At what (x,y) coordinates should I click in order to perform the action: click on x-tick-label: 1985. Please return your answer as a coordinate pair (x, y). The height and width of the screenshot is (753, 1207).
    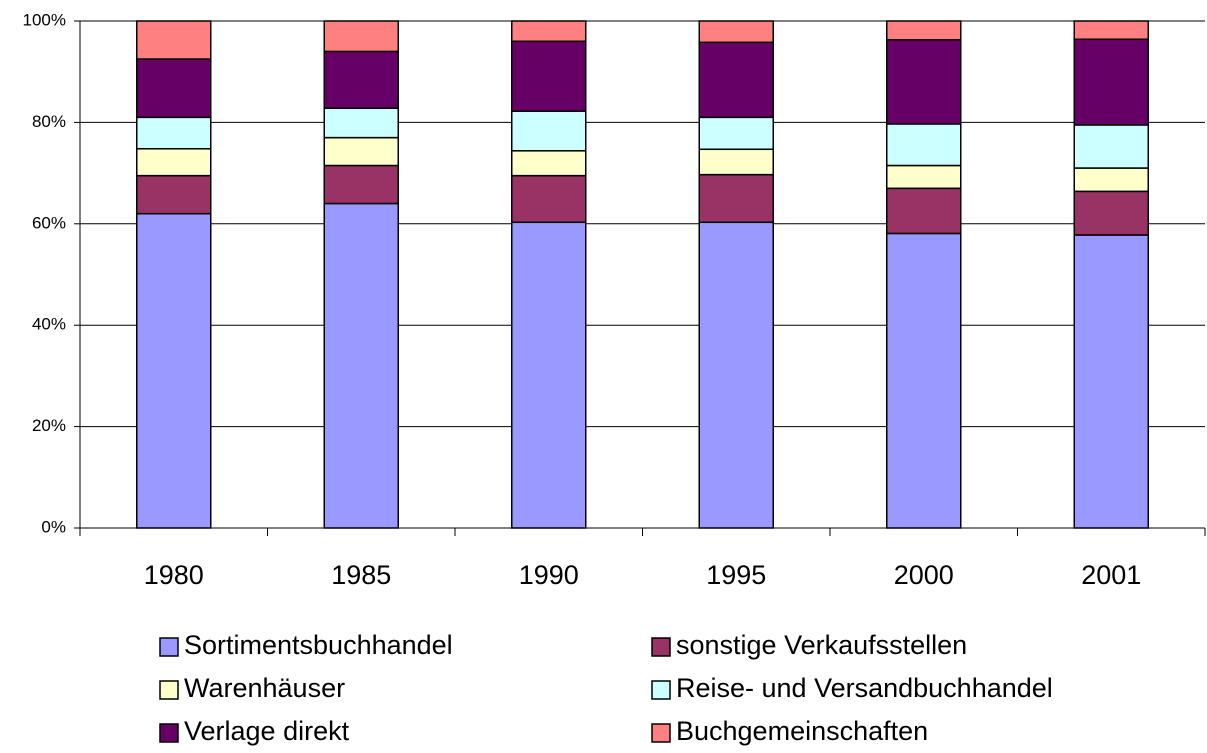
    Looking at the image, I should click on (361, 575).